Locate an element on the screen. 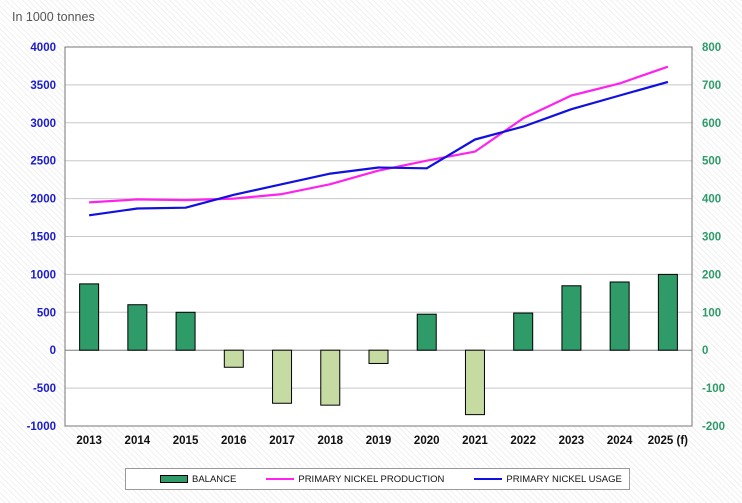  x-axis-tick-label: 2025 (f) is located at coordinates (668, 441).